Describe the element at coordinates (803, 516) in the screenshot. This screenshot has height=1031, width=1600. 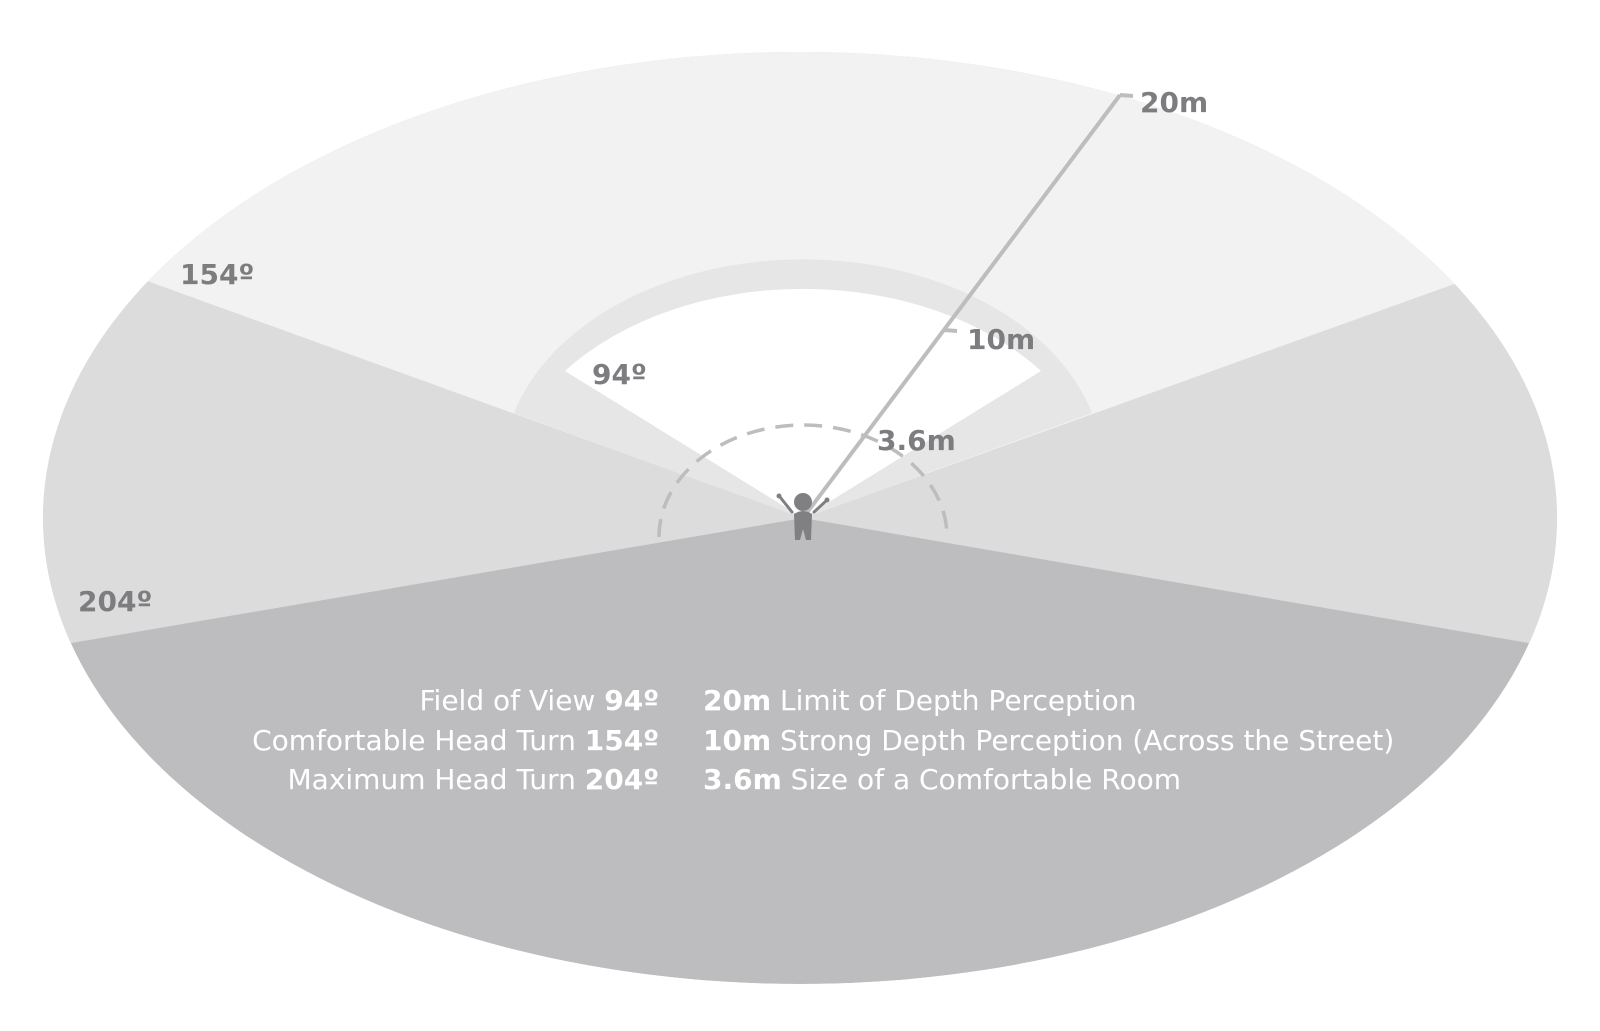
I see `person-icon` at that location.